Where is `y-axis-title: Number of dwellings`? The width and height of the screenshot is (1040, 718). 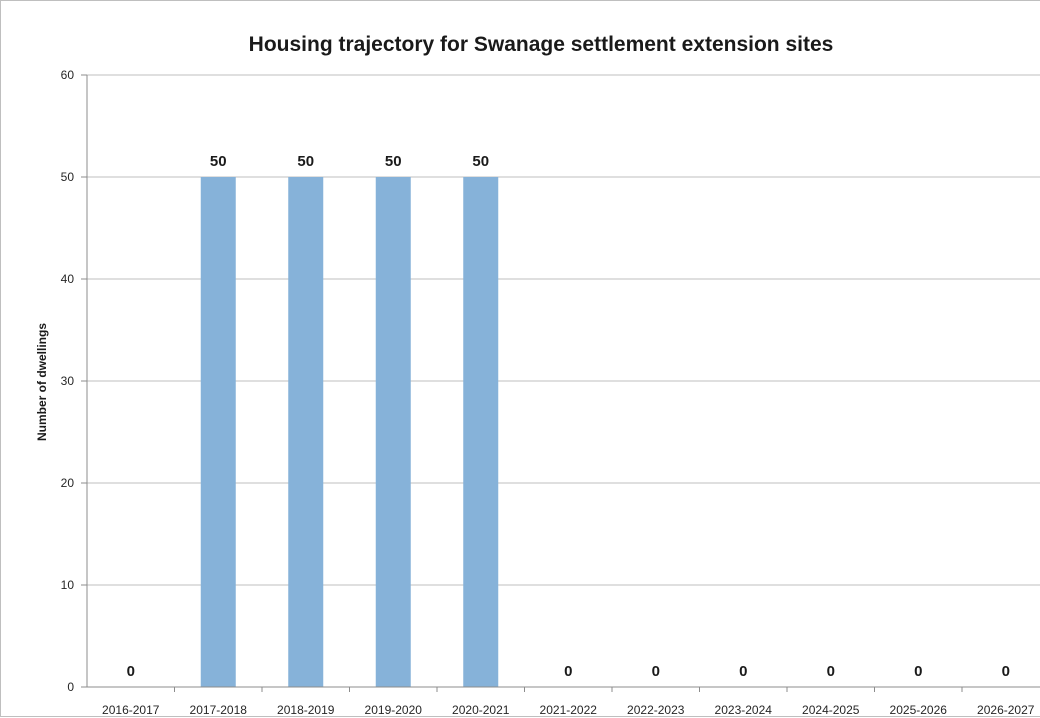
y-axis-title: Number of dwellings is located at coordinates (42, 382).